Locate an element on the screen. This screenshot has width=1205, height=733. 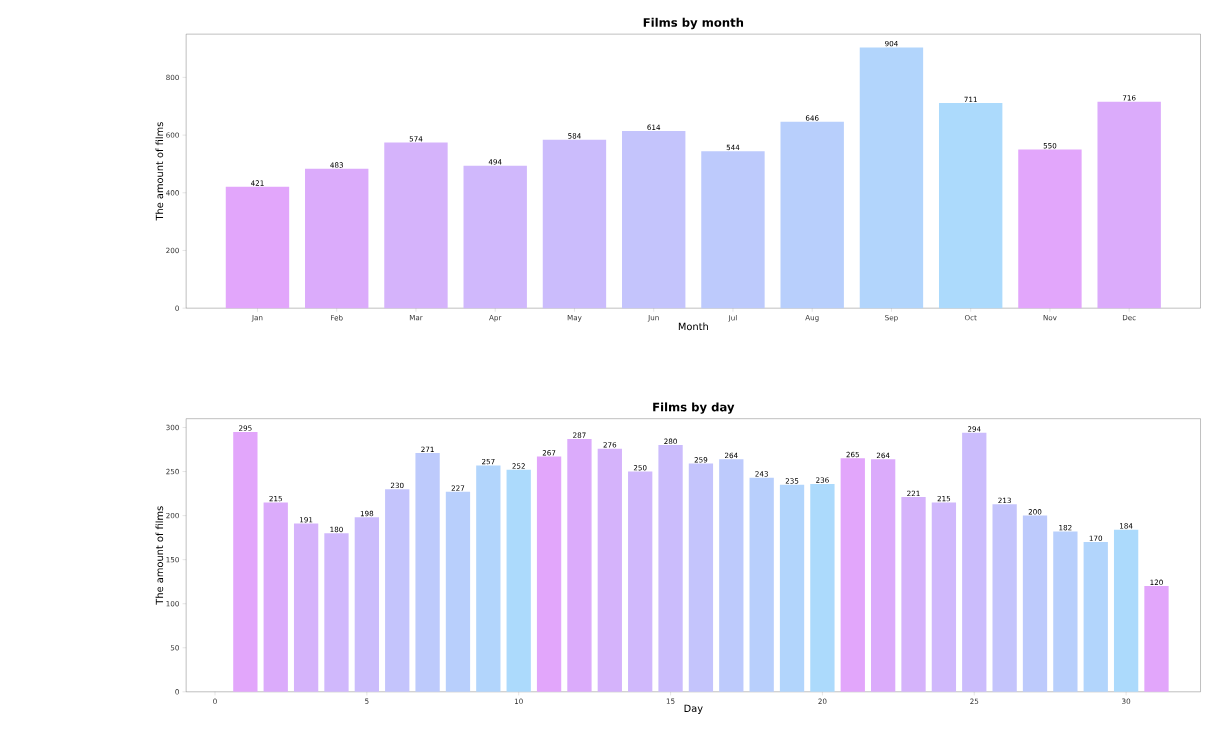
chart-title: Films by day is located at coordinates (694, 408).